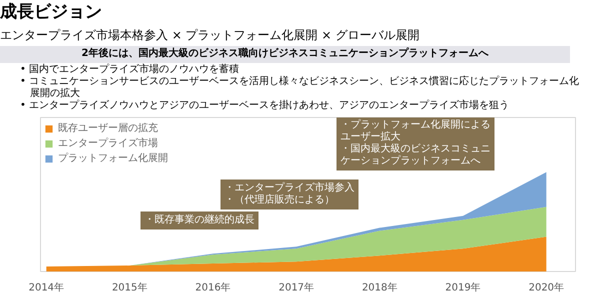 The height and width of the screenshot is (295, 590). What do you see at coordinates (546, 288) in the screenshot?
I see `x-tick-label: 2020年` at bounding box center [546, 288].